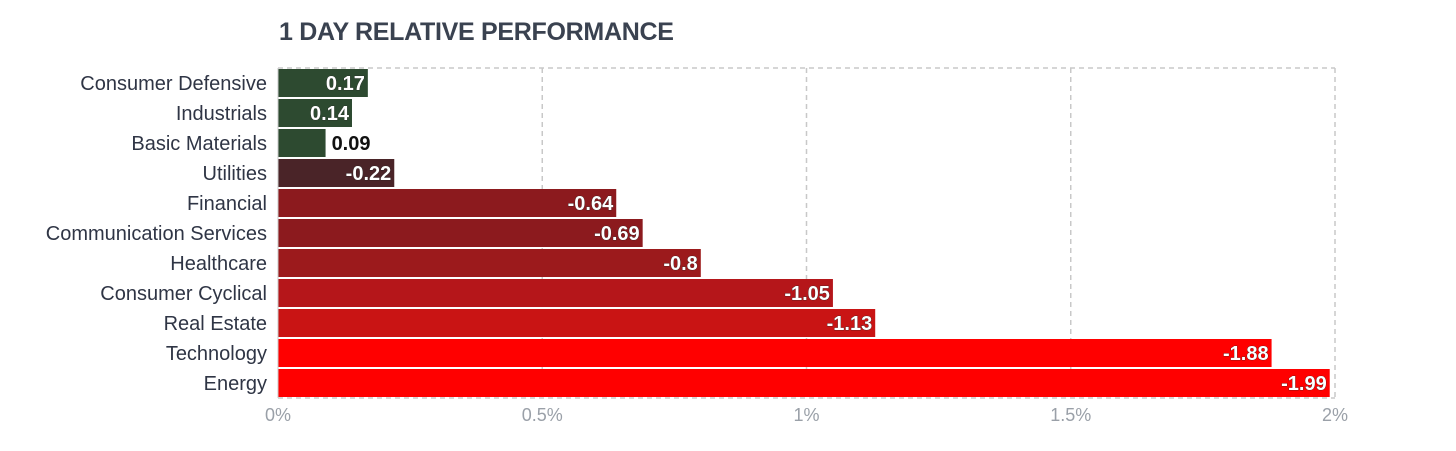 The width and height of the screenshot is (1456, 451). I want to click on x-tick-label: 0%, so click(278, 415).